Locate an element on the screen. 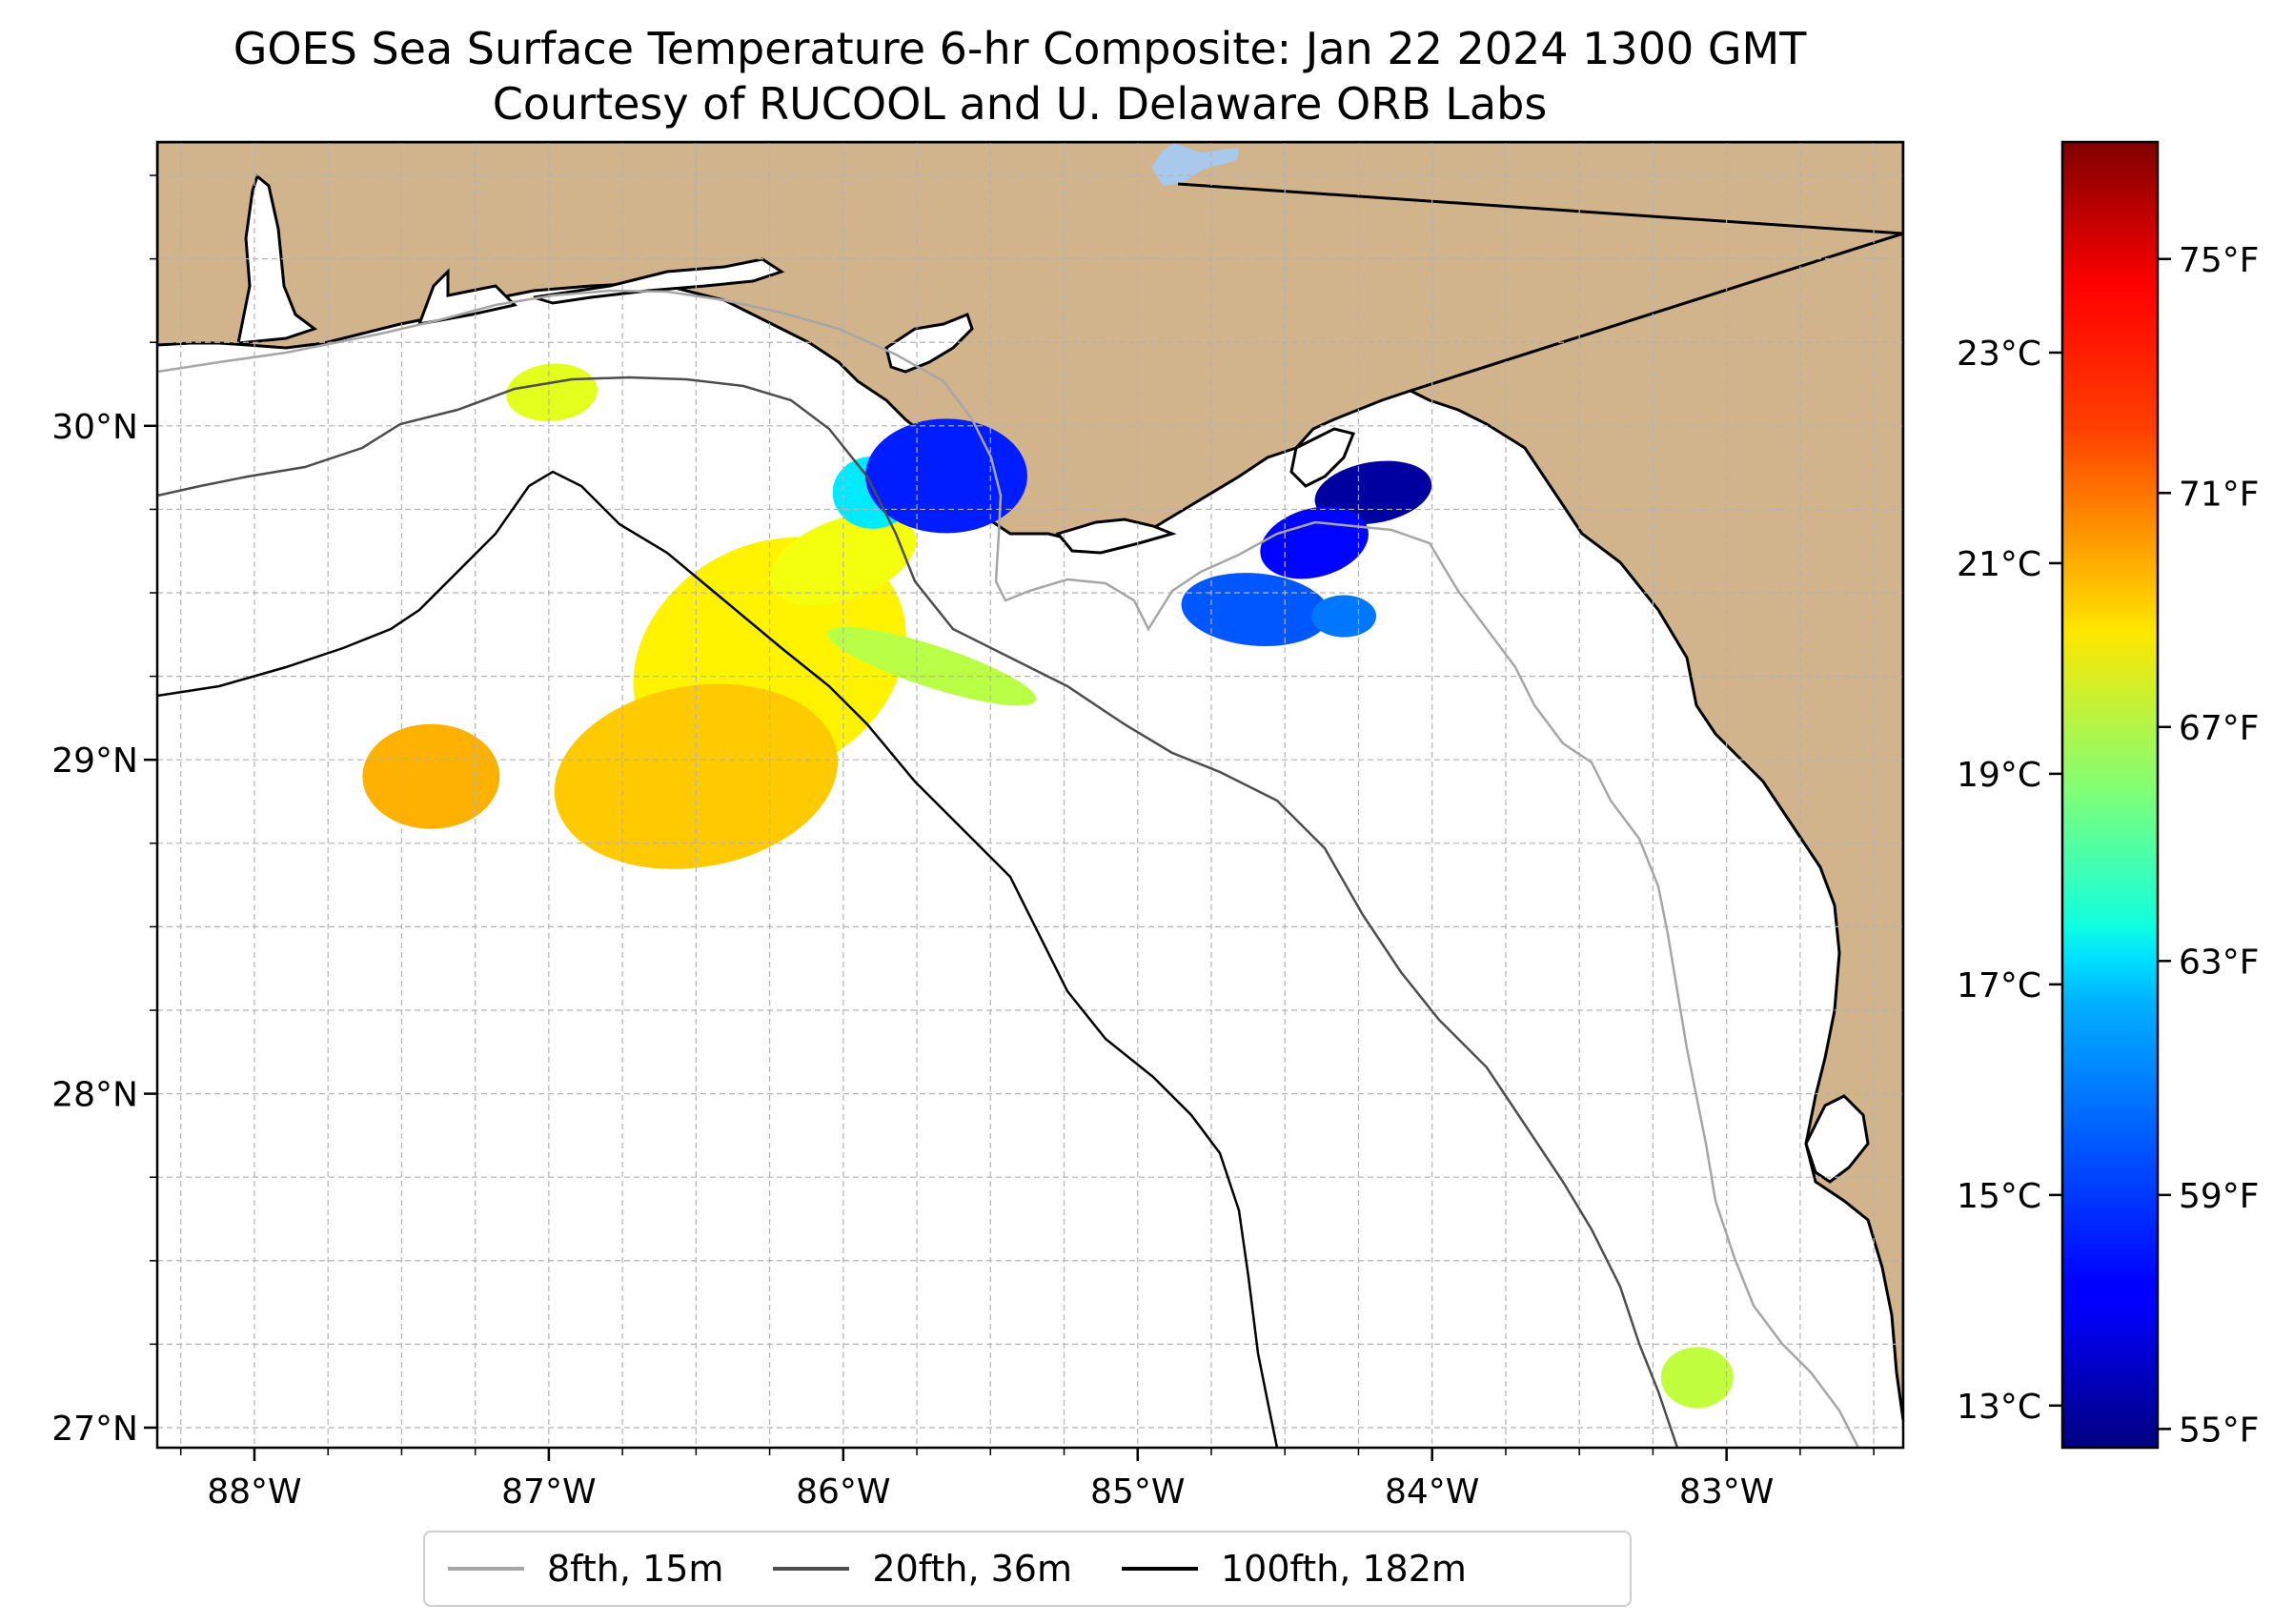 The width and height of the screenshot is (2293, 1624). pensacola-bay is located at coordinates (467, 297).